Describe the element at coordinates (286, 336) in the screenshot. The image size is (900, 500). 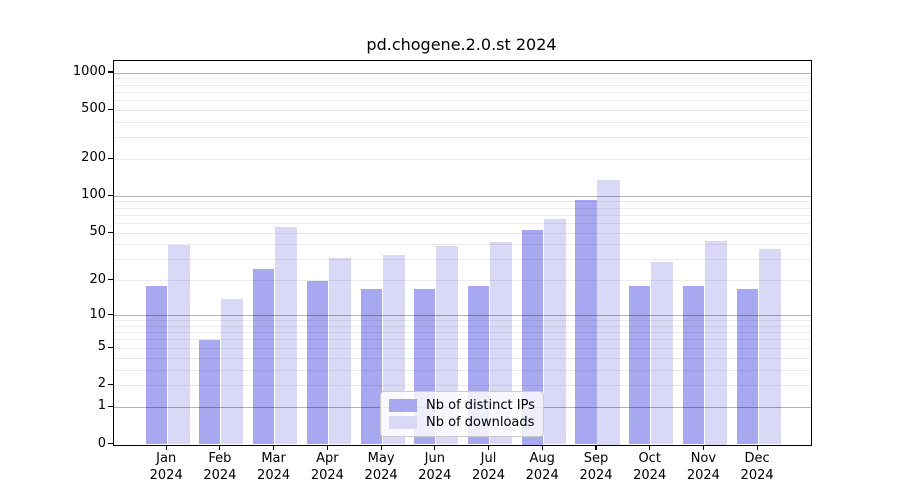
I see `bar-downloads-mar` at that location.